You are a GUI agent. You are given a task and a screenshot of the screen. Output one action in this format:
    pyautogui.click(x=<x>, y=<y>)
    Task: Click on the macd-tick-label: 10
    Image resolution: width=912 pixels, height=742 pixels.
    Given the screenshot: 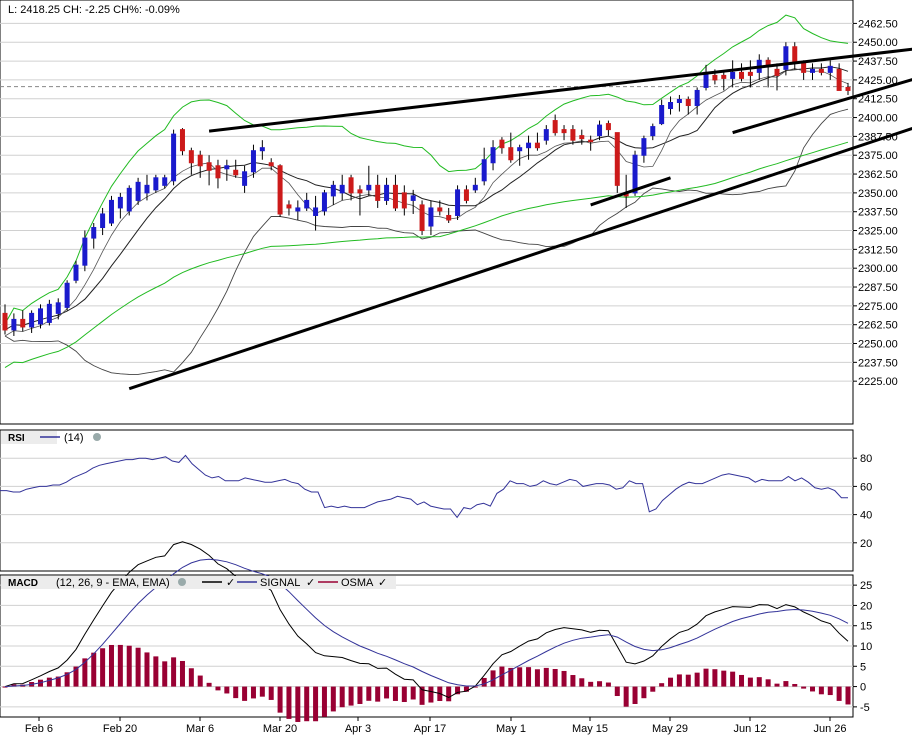 What is the action you would take?
    pyautogui.click(x=866, y=647)
    